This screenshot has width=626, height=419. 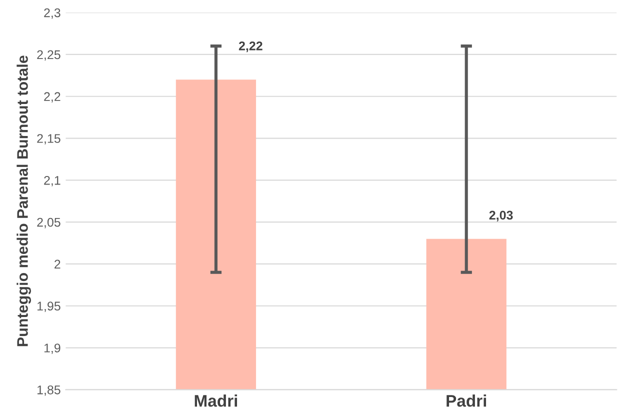 I want to click on data-label: 2,03, so click(x=501, y=216).